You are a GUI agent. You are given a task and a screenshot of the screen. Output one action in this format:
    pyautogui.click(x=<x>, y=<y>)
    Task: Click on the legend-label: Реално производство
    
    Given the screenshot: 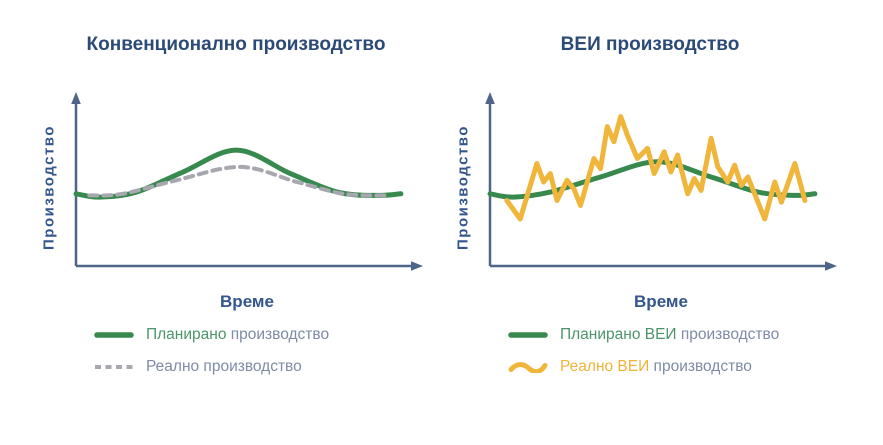 What is the action you would take?
    pyautogui.click(x=224, y=366)
    